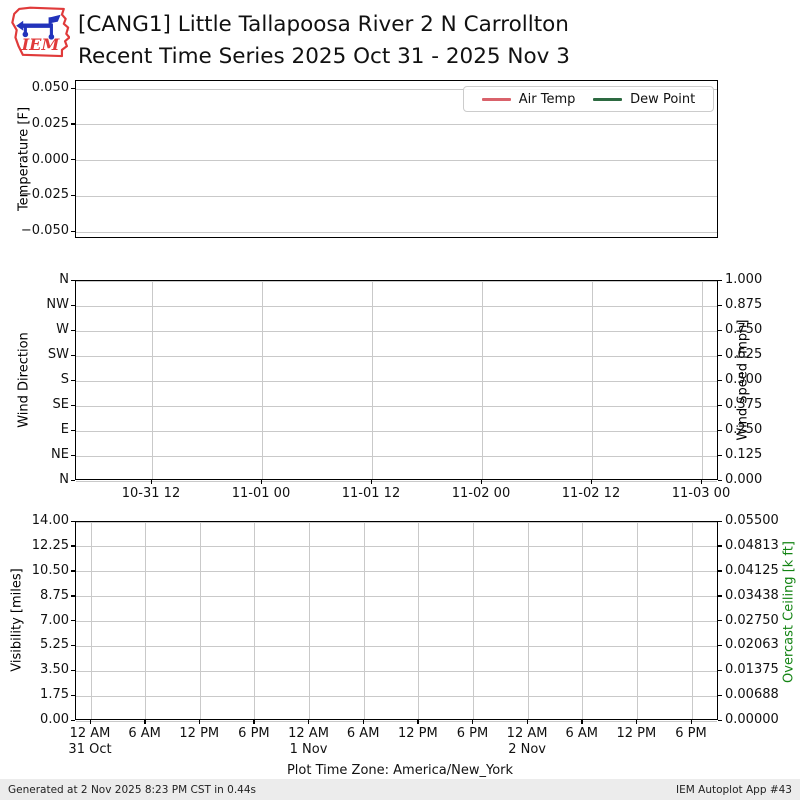 The height and width of the screenshot is (800, 800). I want to click on tick-label: −0.025, so click(44, 195).